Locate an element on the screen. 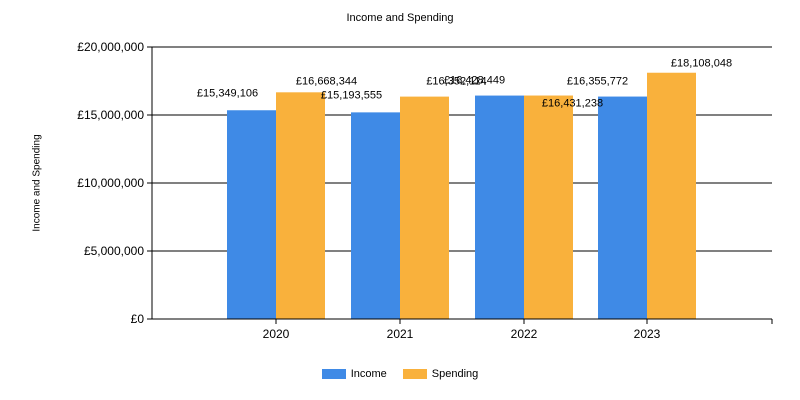  legend-label-income: Income is located at coordinates (368, 374).